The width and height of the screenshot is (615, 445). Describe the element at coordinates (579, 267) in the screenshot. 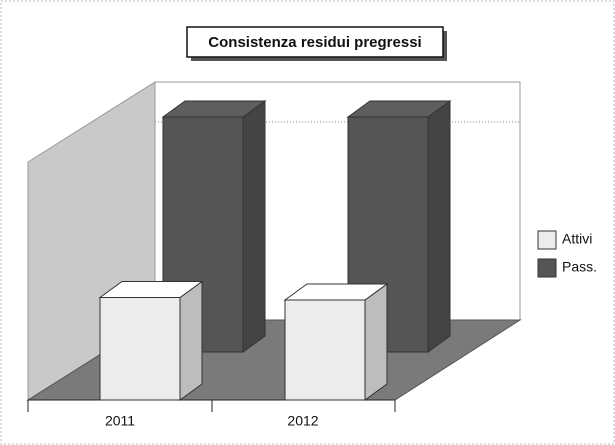

I see `legend-label: Pass.` at that location.